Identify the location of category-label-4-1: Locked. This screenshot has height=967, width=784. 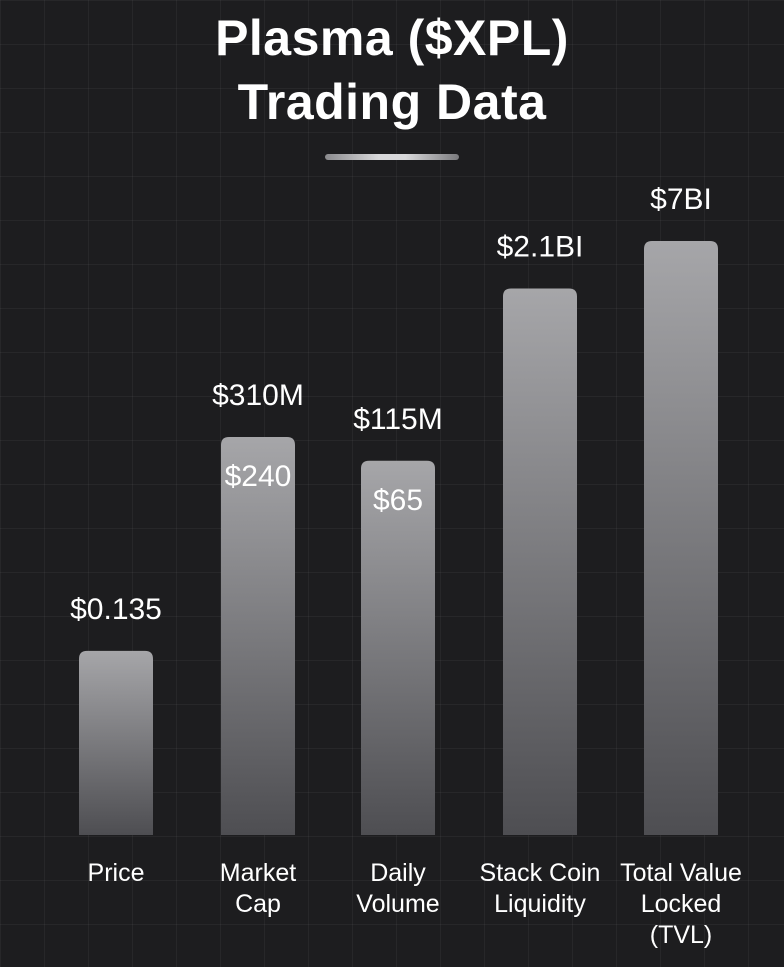
(681, 904).